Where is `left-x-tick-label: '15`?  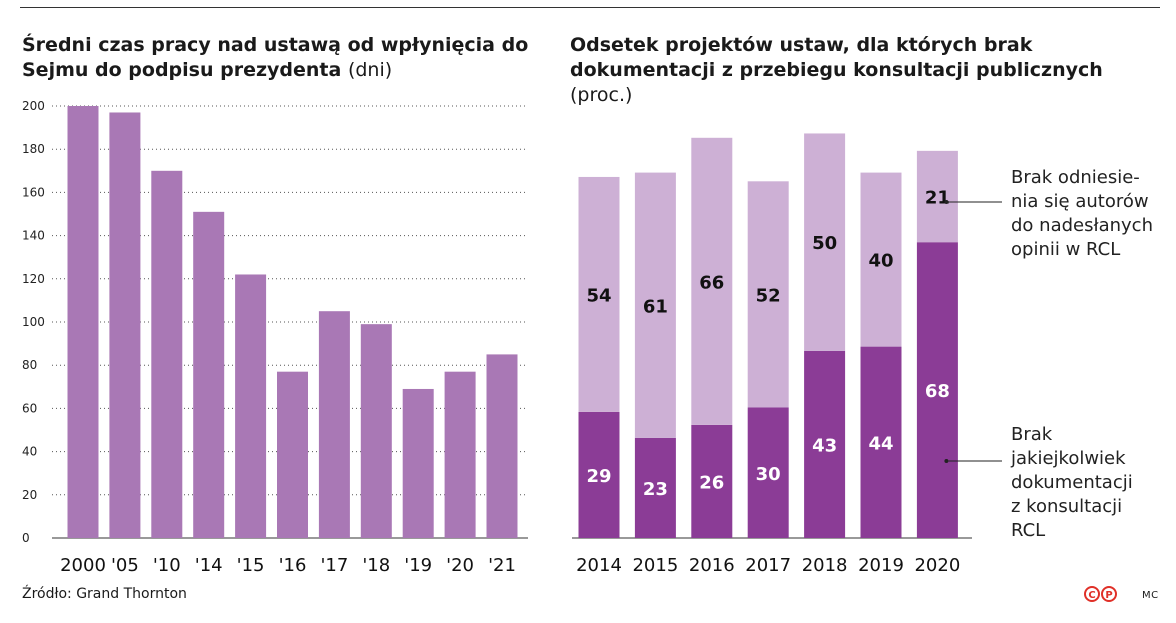 left-x-tick-label: '15 is located at coordinates (251, 565).